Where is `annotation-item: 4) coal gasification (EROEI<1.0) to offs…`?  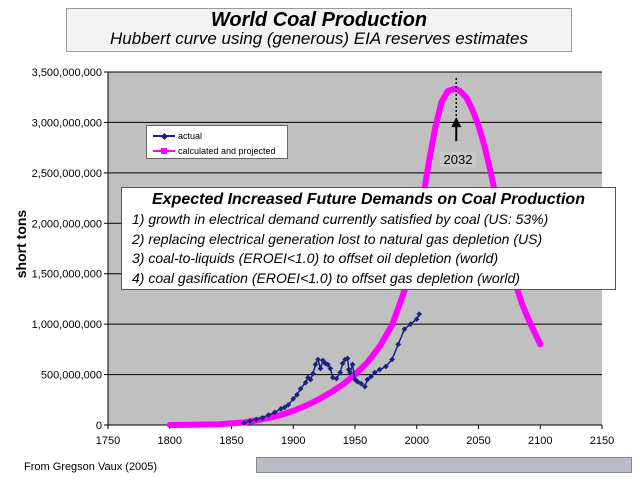
annotation-item: 4) coal gasification (EROEI<1.0) to offs… is located at coordinates (326, 277).